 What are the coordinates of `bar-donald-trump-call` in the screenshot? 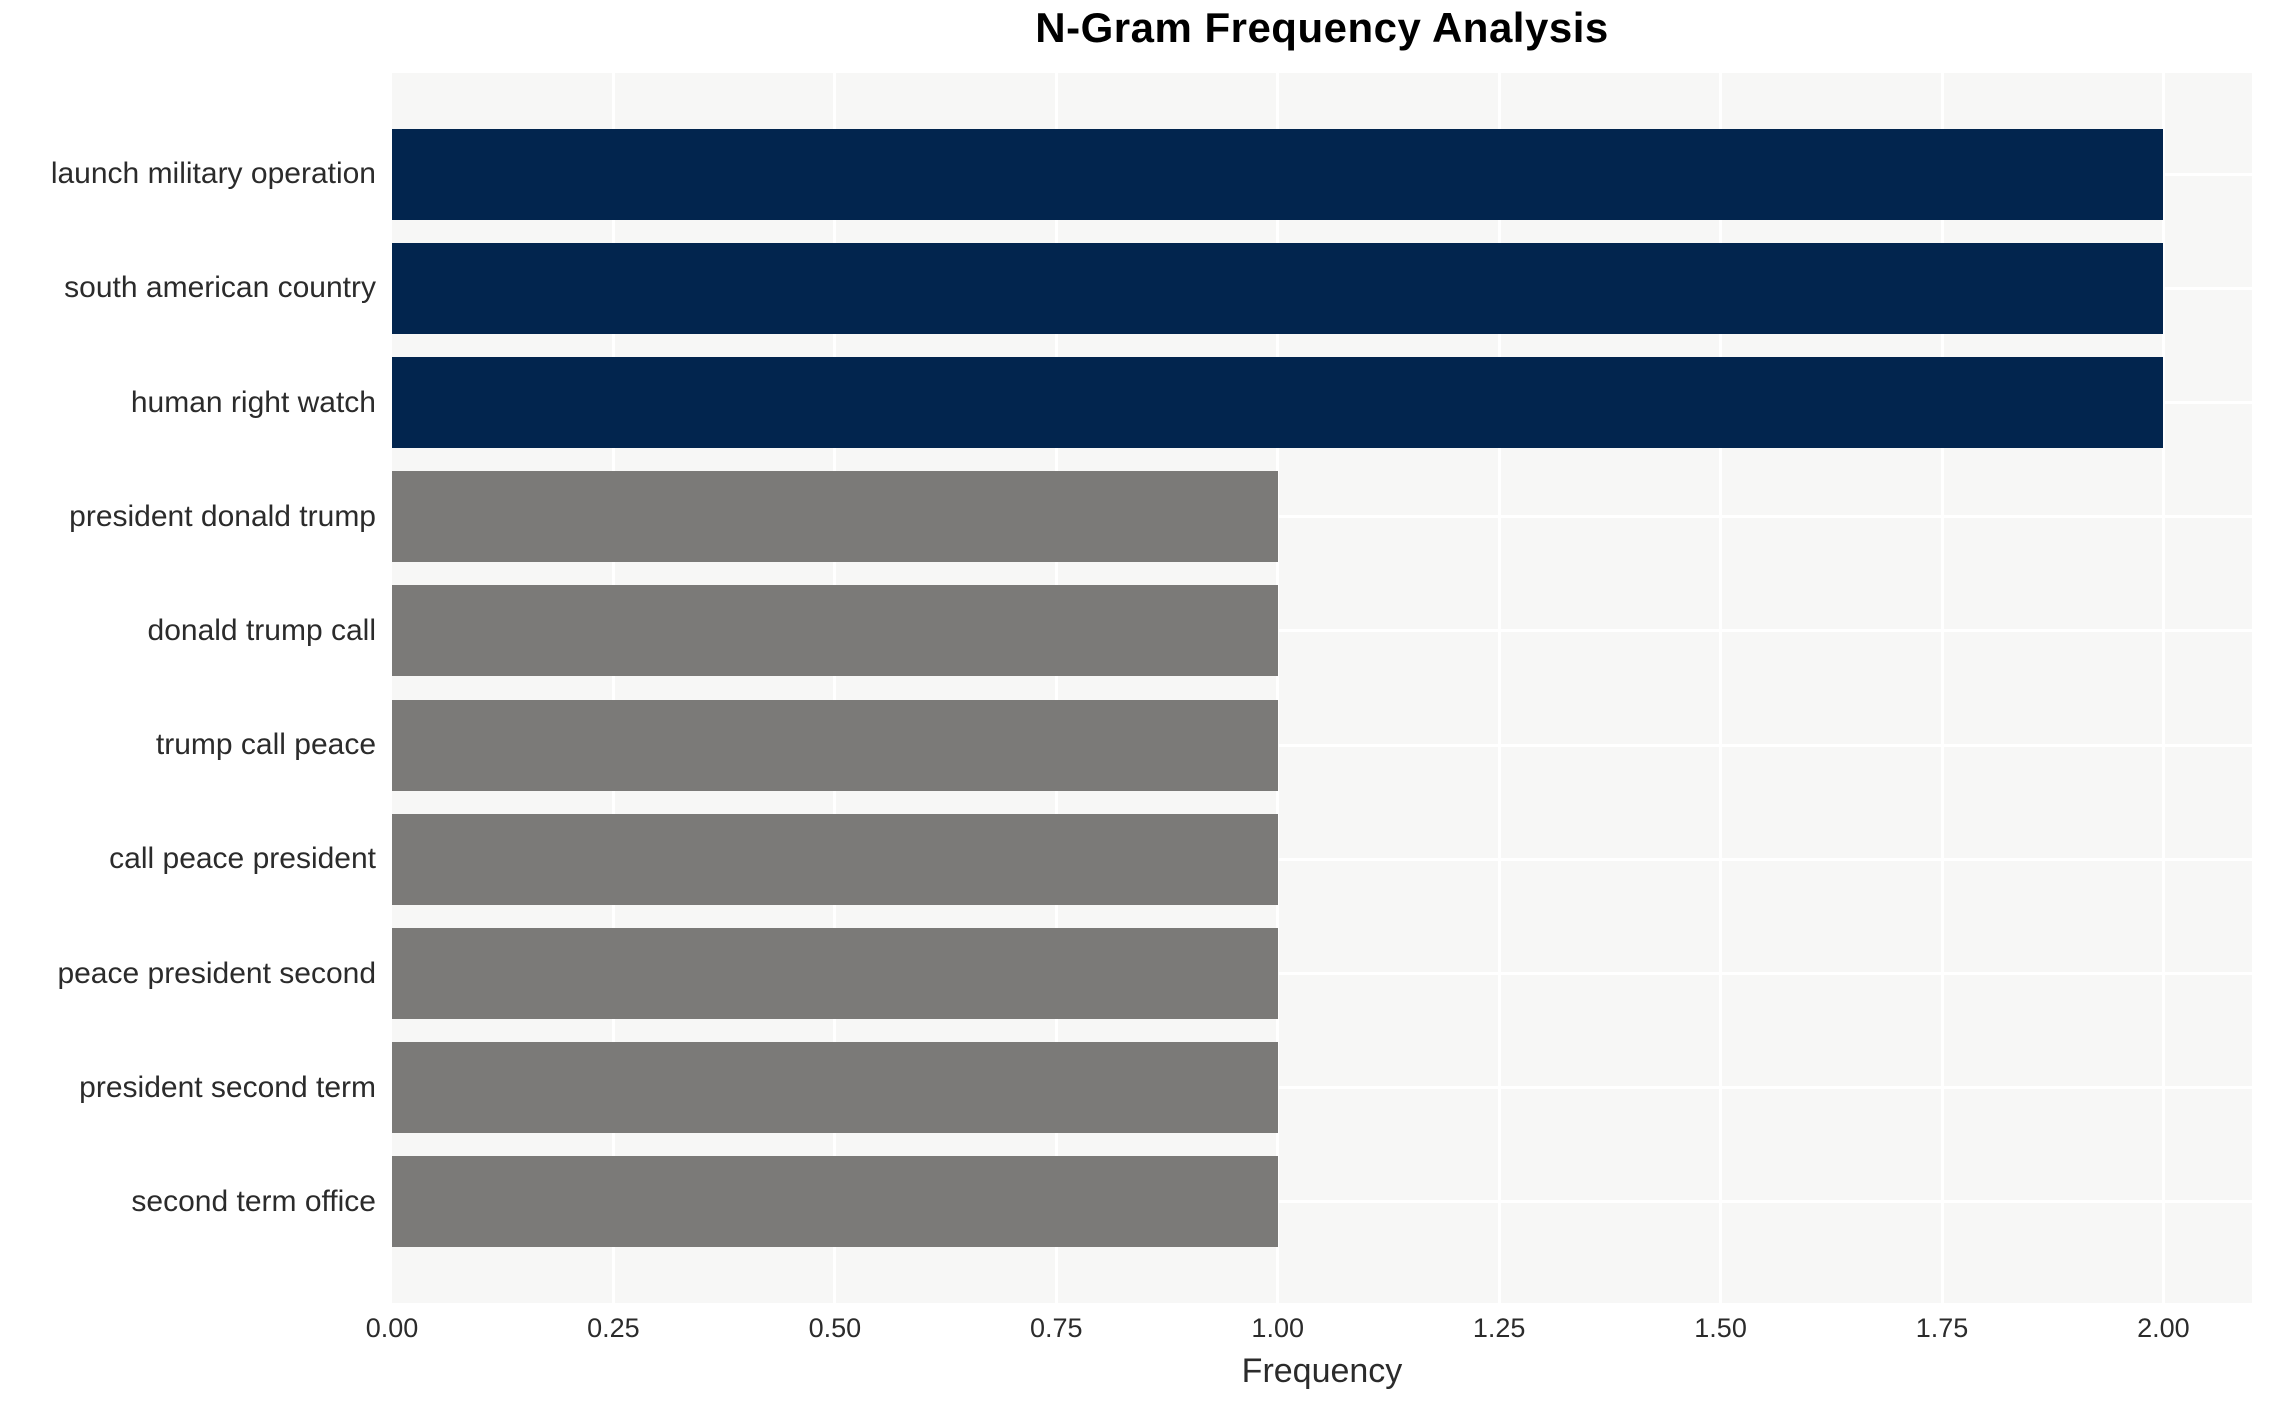 It's located at (835, 631).